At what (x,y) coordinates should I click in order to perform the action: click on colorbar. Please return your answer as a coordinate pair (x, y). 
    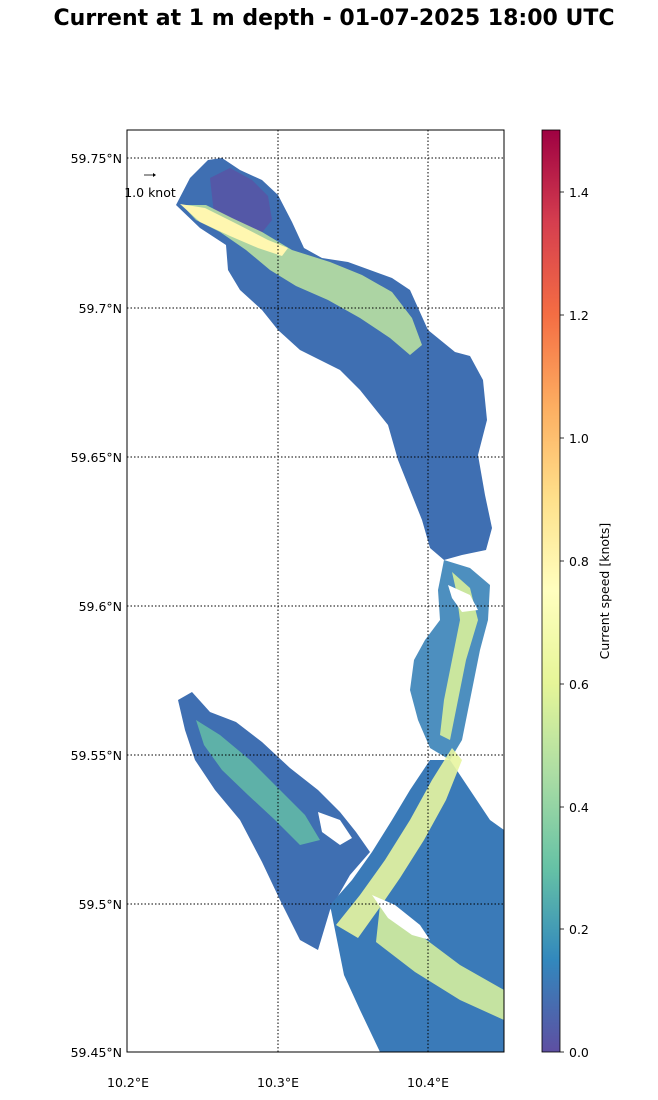
    Looking at the image, I should click on (551, 591).